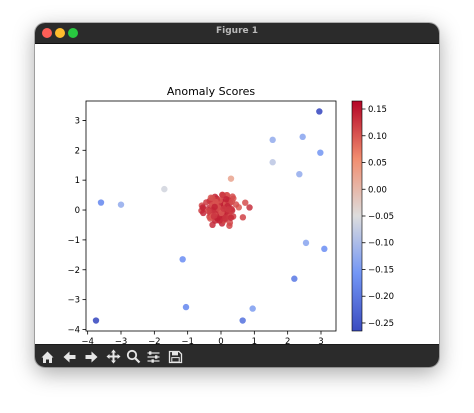 The image size is (474, 413). Describe the element at coordinates (377, 190) in the screenshot. I see `colorbar-tick-label: 0.00` at that location.